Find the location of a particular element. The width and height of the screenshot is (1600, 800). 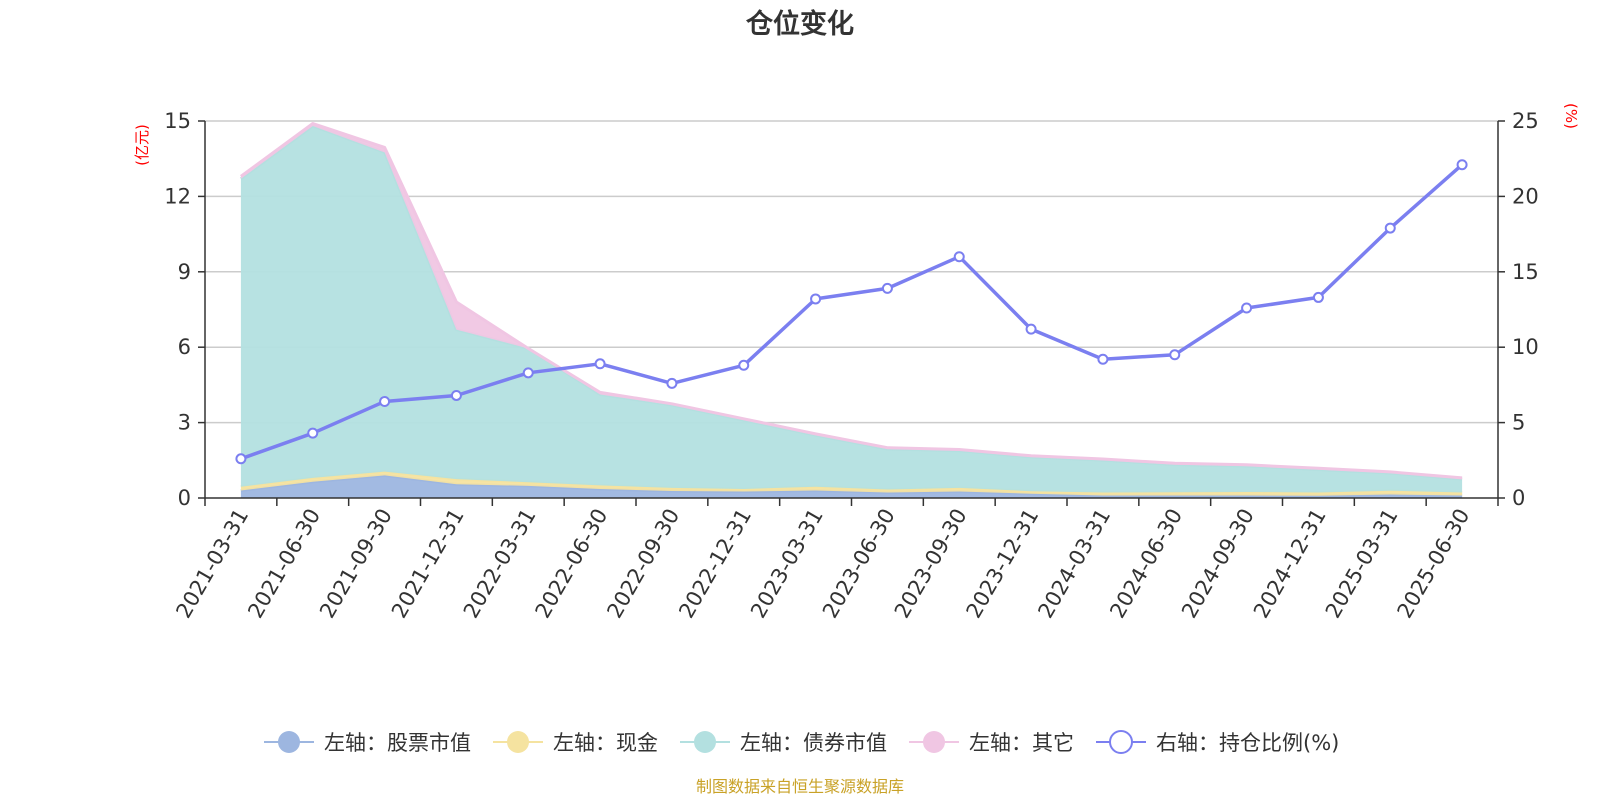

right-tick-label: 15 is located at coordinates (1525, 272).